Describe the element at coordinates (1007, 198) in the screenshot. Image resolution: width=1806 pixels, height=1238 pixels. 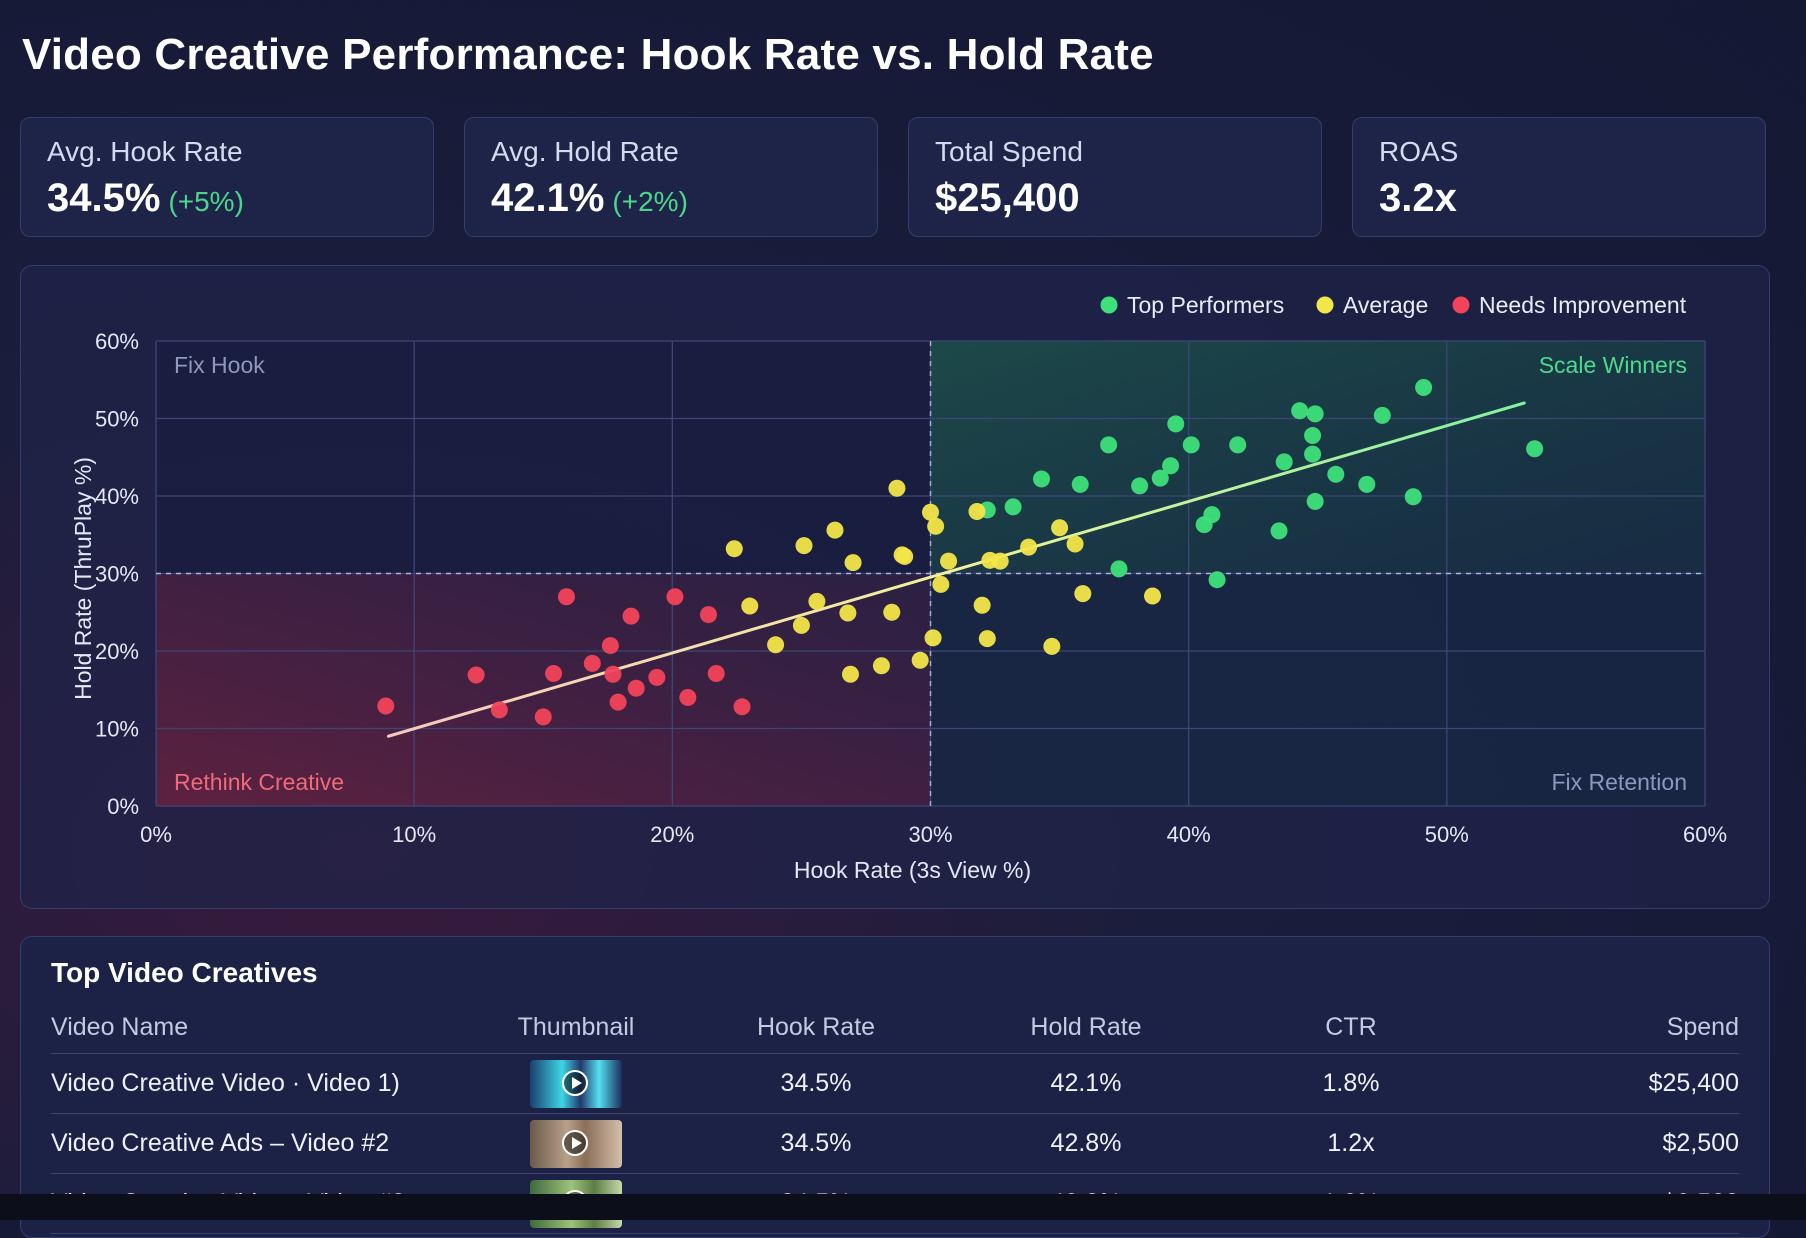
I see `kpi-value: $25,400` at that location.